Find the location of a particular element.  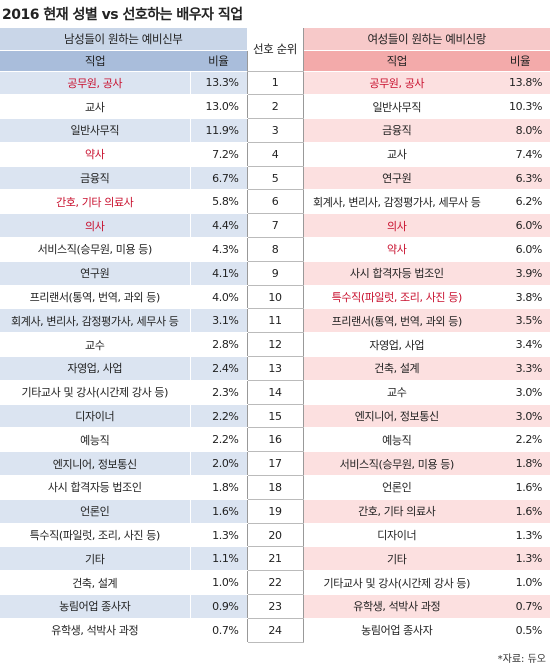

rate-cell: 6.3% is located at coordinates (520, 178).